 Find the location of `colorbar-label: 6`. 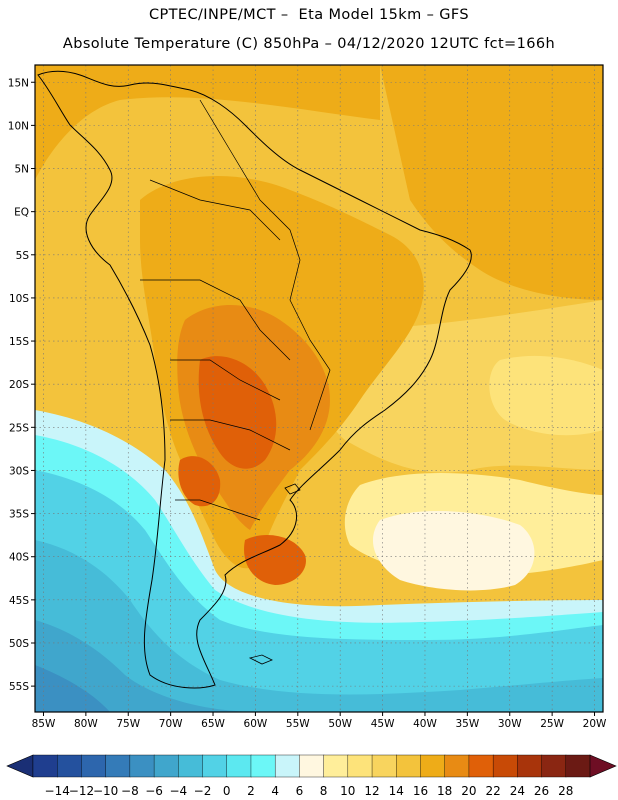

colorbar-label: 6 is located at coordinates (300, 791).